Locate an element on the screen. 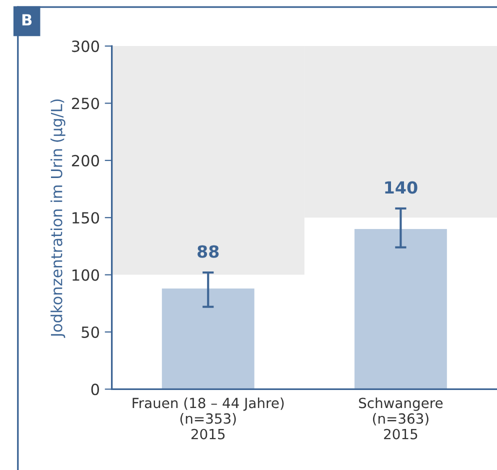  y-tick-label: 300 is located at coordinates (86, 46).